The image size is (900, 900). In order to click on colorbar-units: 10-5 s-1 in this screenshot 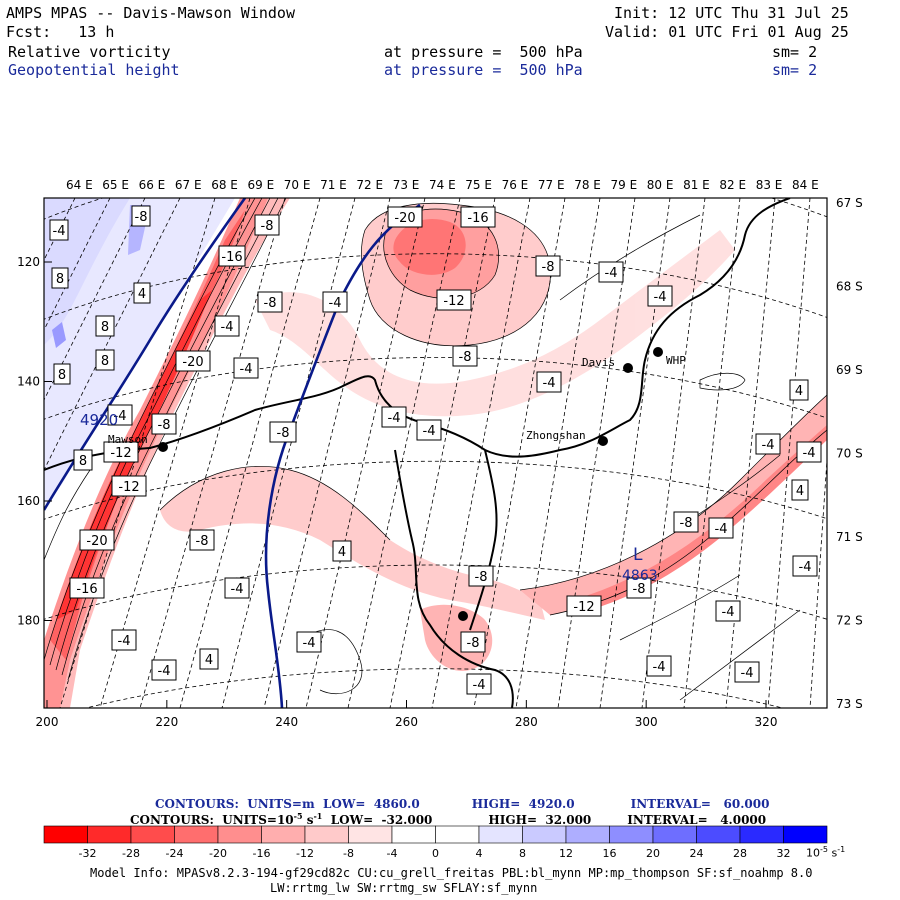, I will do `click(826, 852)`.